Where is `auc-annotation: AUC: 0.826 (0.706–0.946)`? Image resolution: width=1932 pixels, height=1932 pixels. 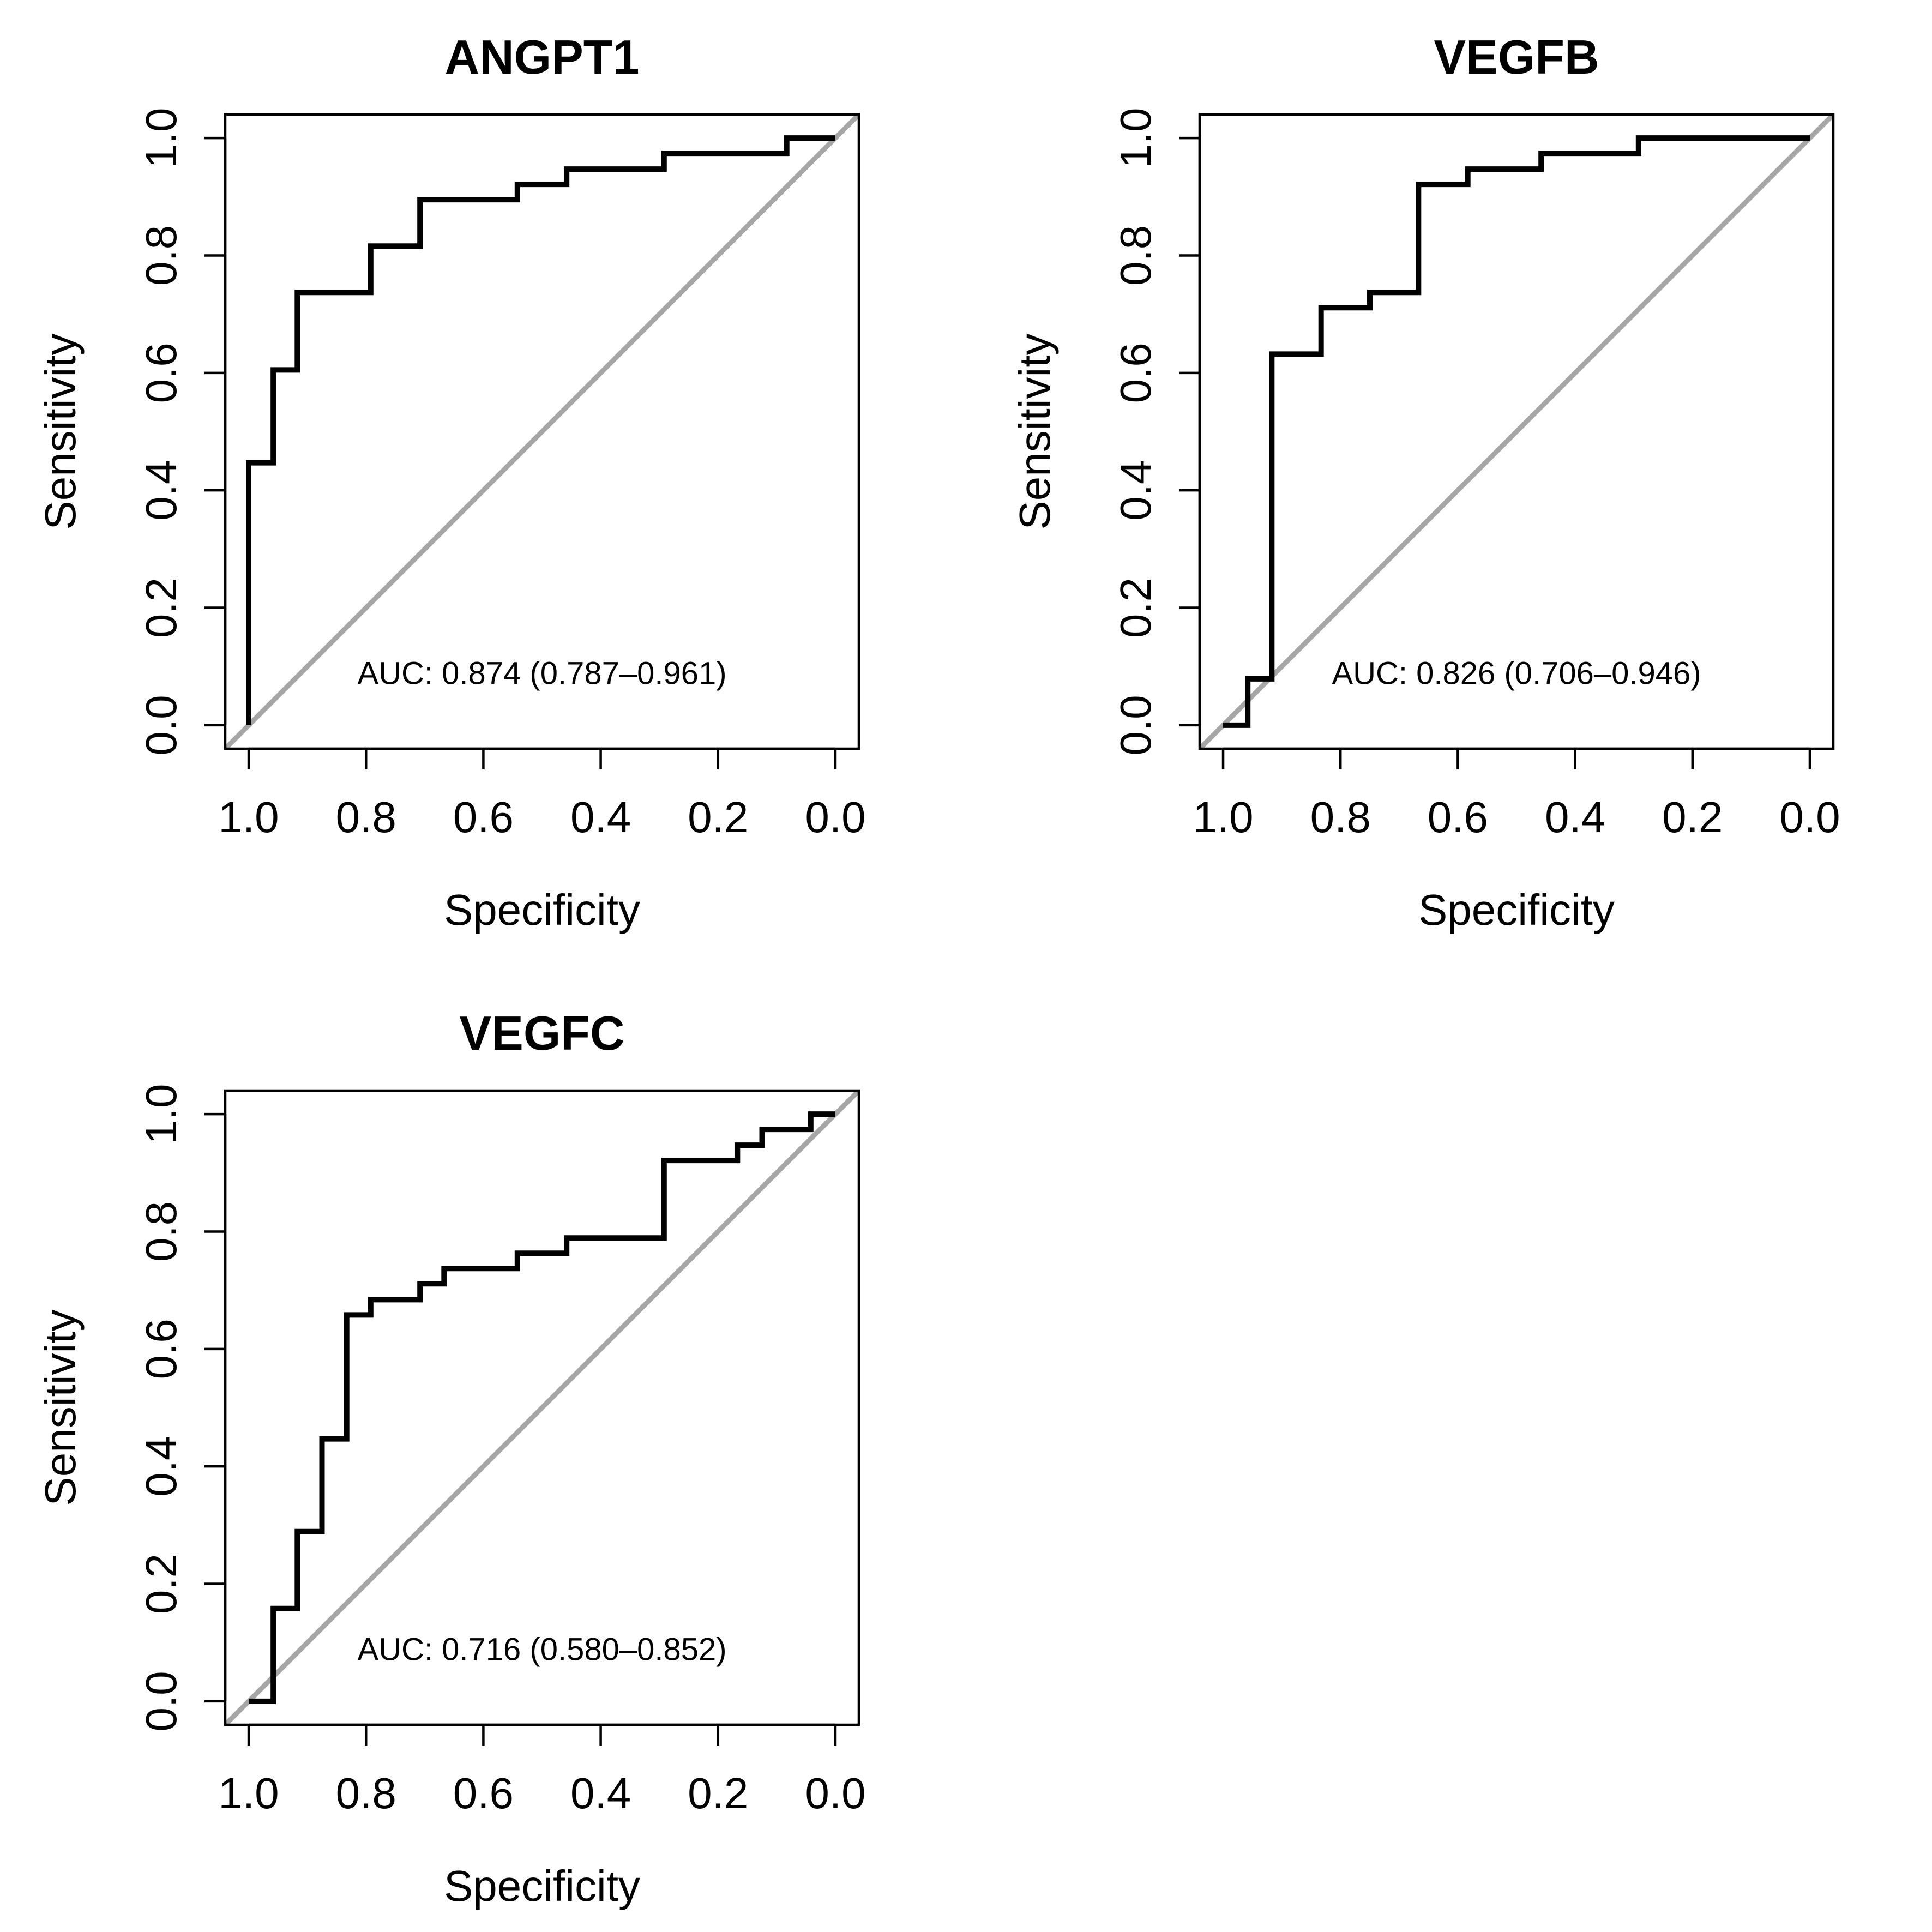
auc-annotation: AUC: 0.826 (0.706–0.946) is located at coordinates (1516, 673).